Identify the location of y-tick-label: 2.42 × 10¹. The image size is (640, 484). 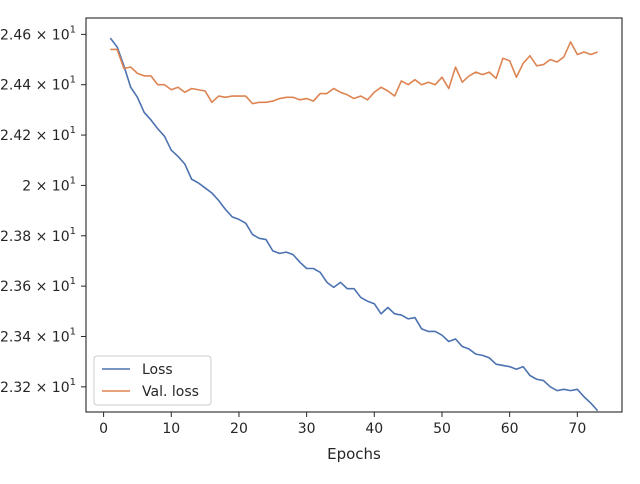
(38, 134).